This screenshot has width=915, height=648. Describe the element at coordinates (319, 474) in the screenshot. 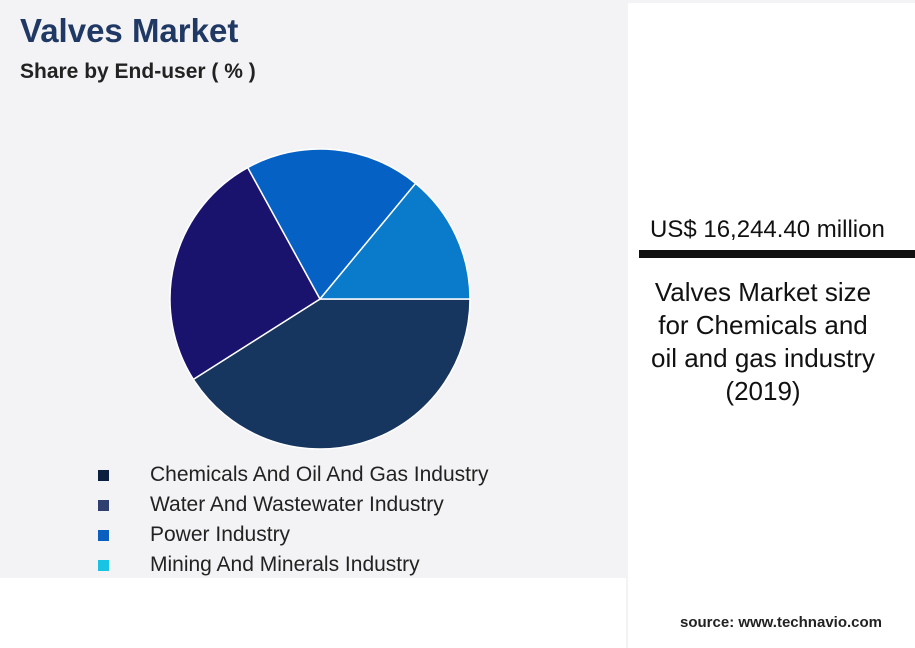

I see `legend-label: Chemicals And Oil And Gas Industry` at that location.